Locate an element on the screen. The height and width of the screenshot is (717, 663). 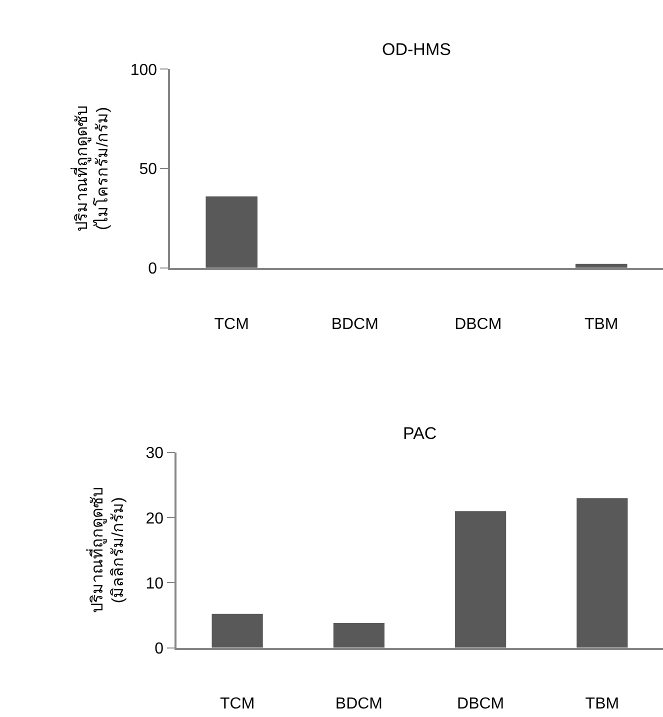
y-tick-label: 30 is located at coordinates (155, 453).